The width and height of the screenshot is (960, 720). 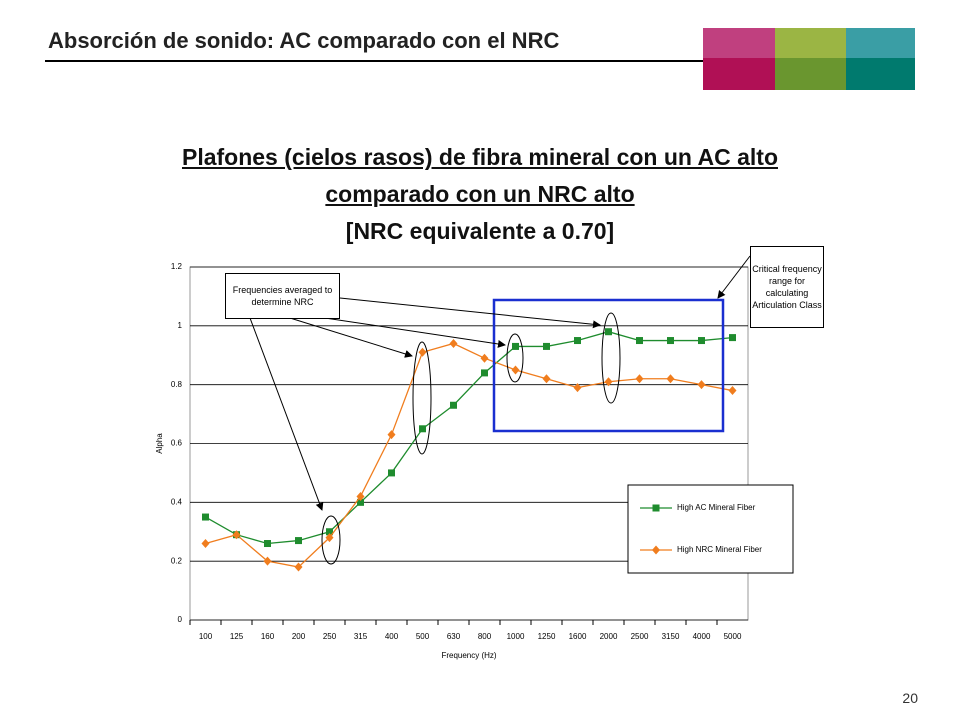 What do you see at coordinates (640, 636) in the screenshot?
I see `x-tick-label: 2500` at bounding box center [640, 636].